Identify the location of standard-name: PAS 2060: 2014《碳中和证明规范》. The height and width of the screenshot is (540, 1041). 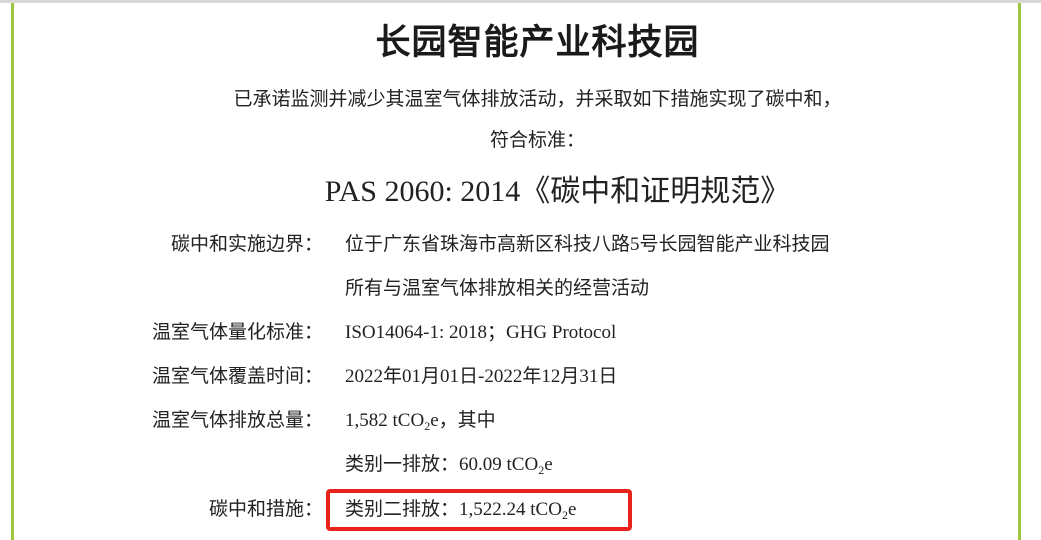
(557, 191).